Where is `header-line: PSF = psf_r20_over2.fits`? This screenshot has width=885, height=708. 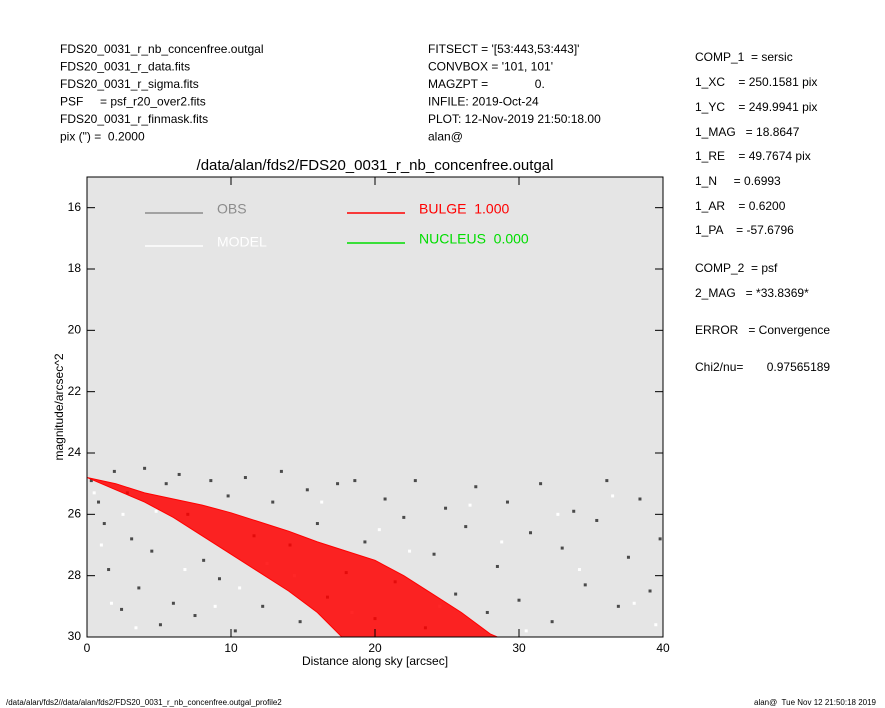
header-line: PSF = psf_r20_over2.fits is located at coordinates (133, 102).